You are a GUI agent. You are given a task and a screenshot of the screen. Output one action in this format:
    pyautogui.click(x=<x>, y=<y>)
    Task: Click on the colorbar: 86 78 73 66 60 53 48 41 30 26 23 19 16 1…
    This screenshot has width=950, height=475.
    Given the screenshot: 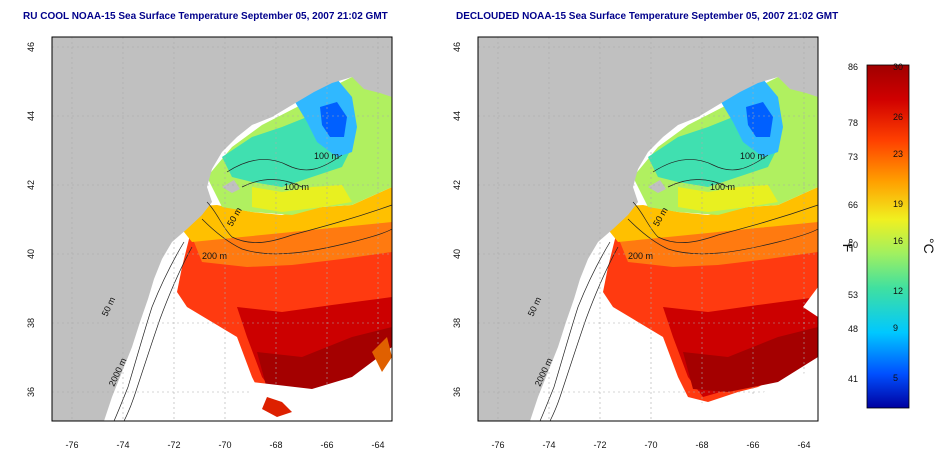 What is the action you would take?
    pyautogui.click(x=888, y=235)
    